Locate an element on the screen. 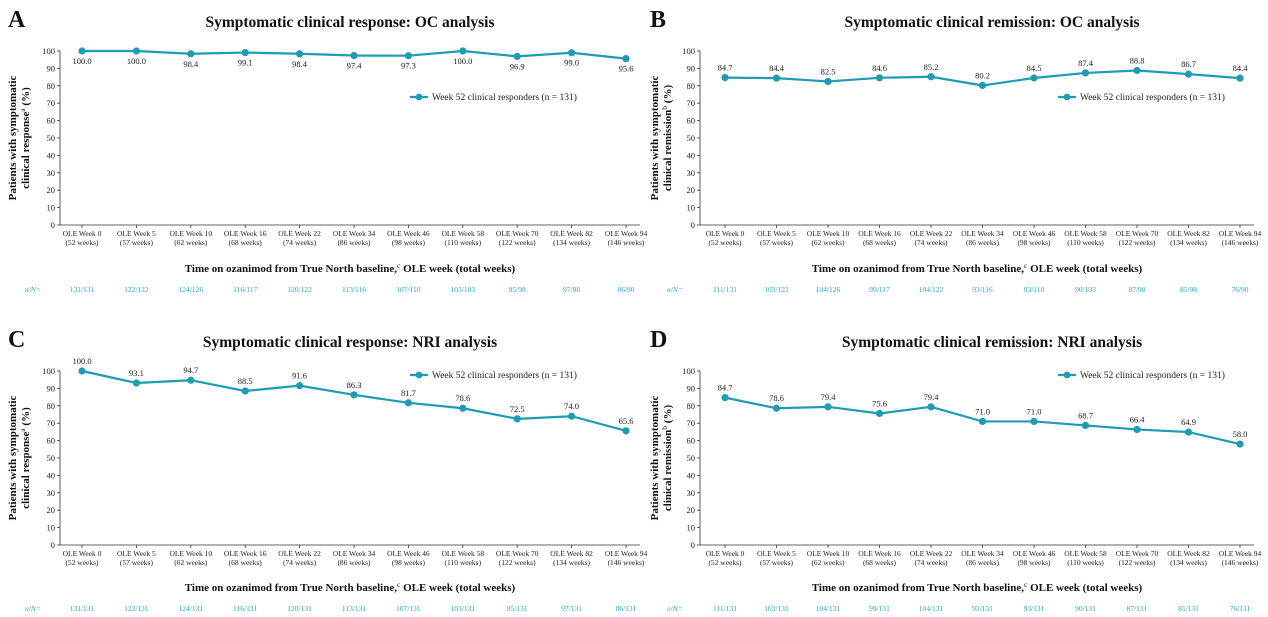  nn-value: 85/131 is located at coordinates (1188, 608).